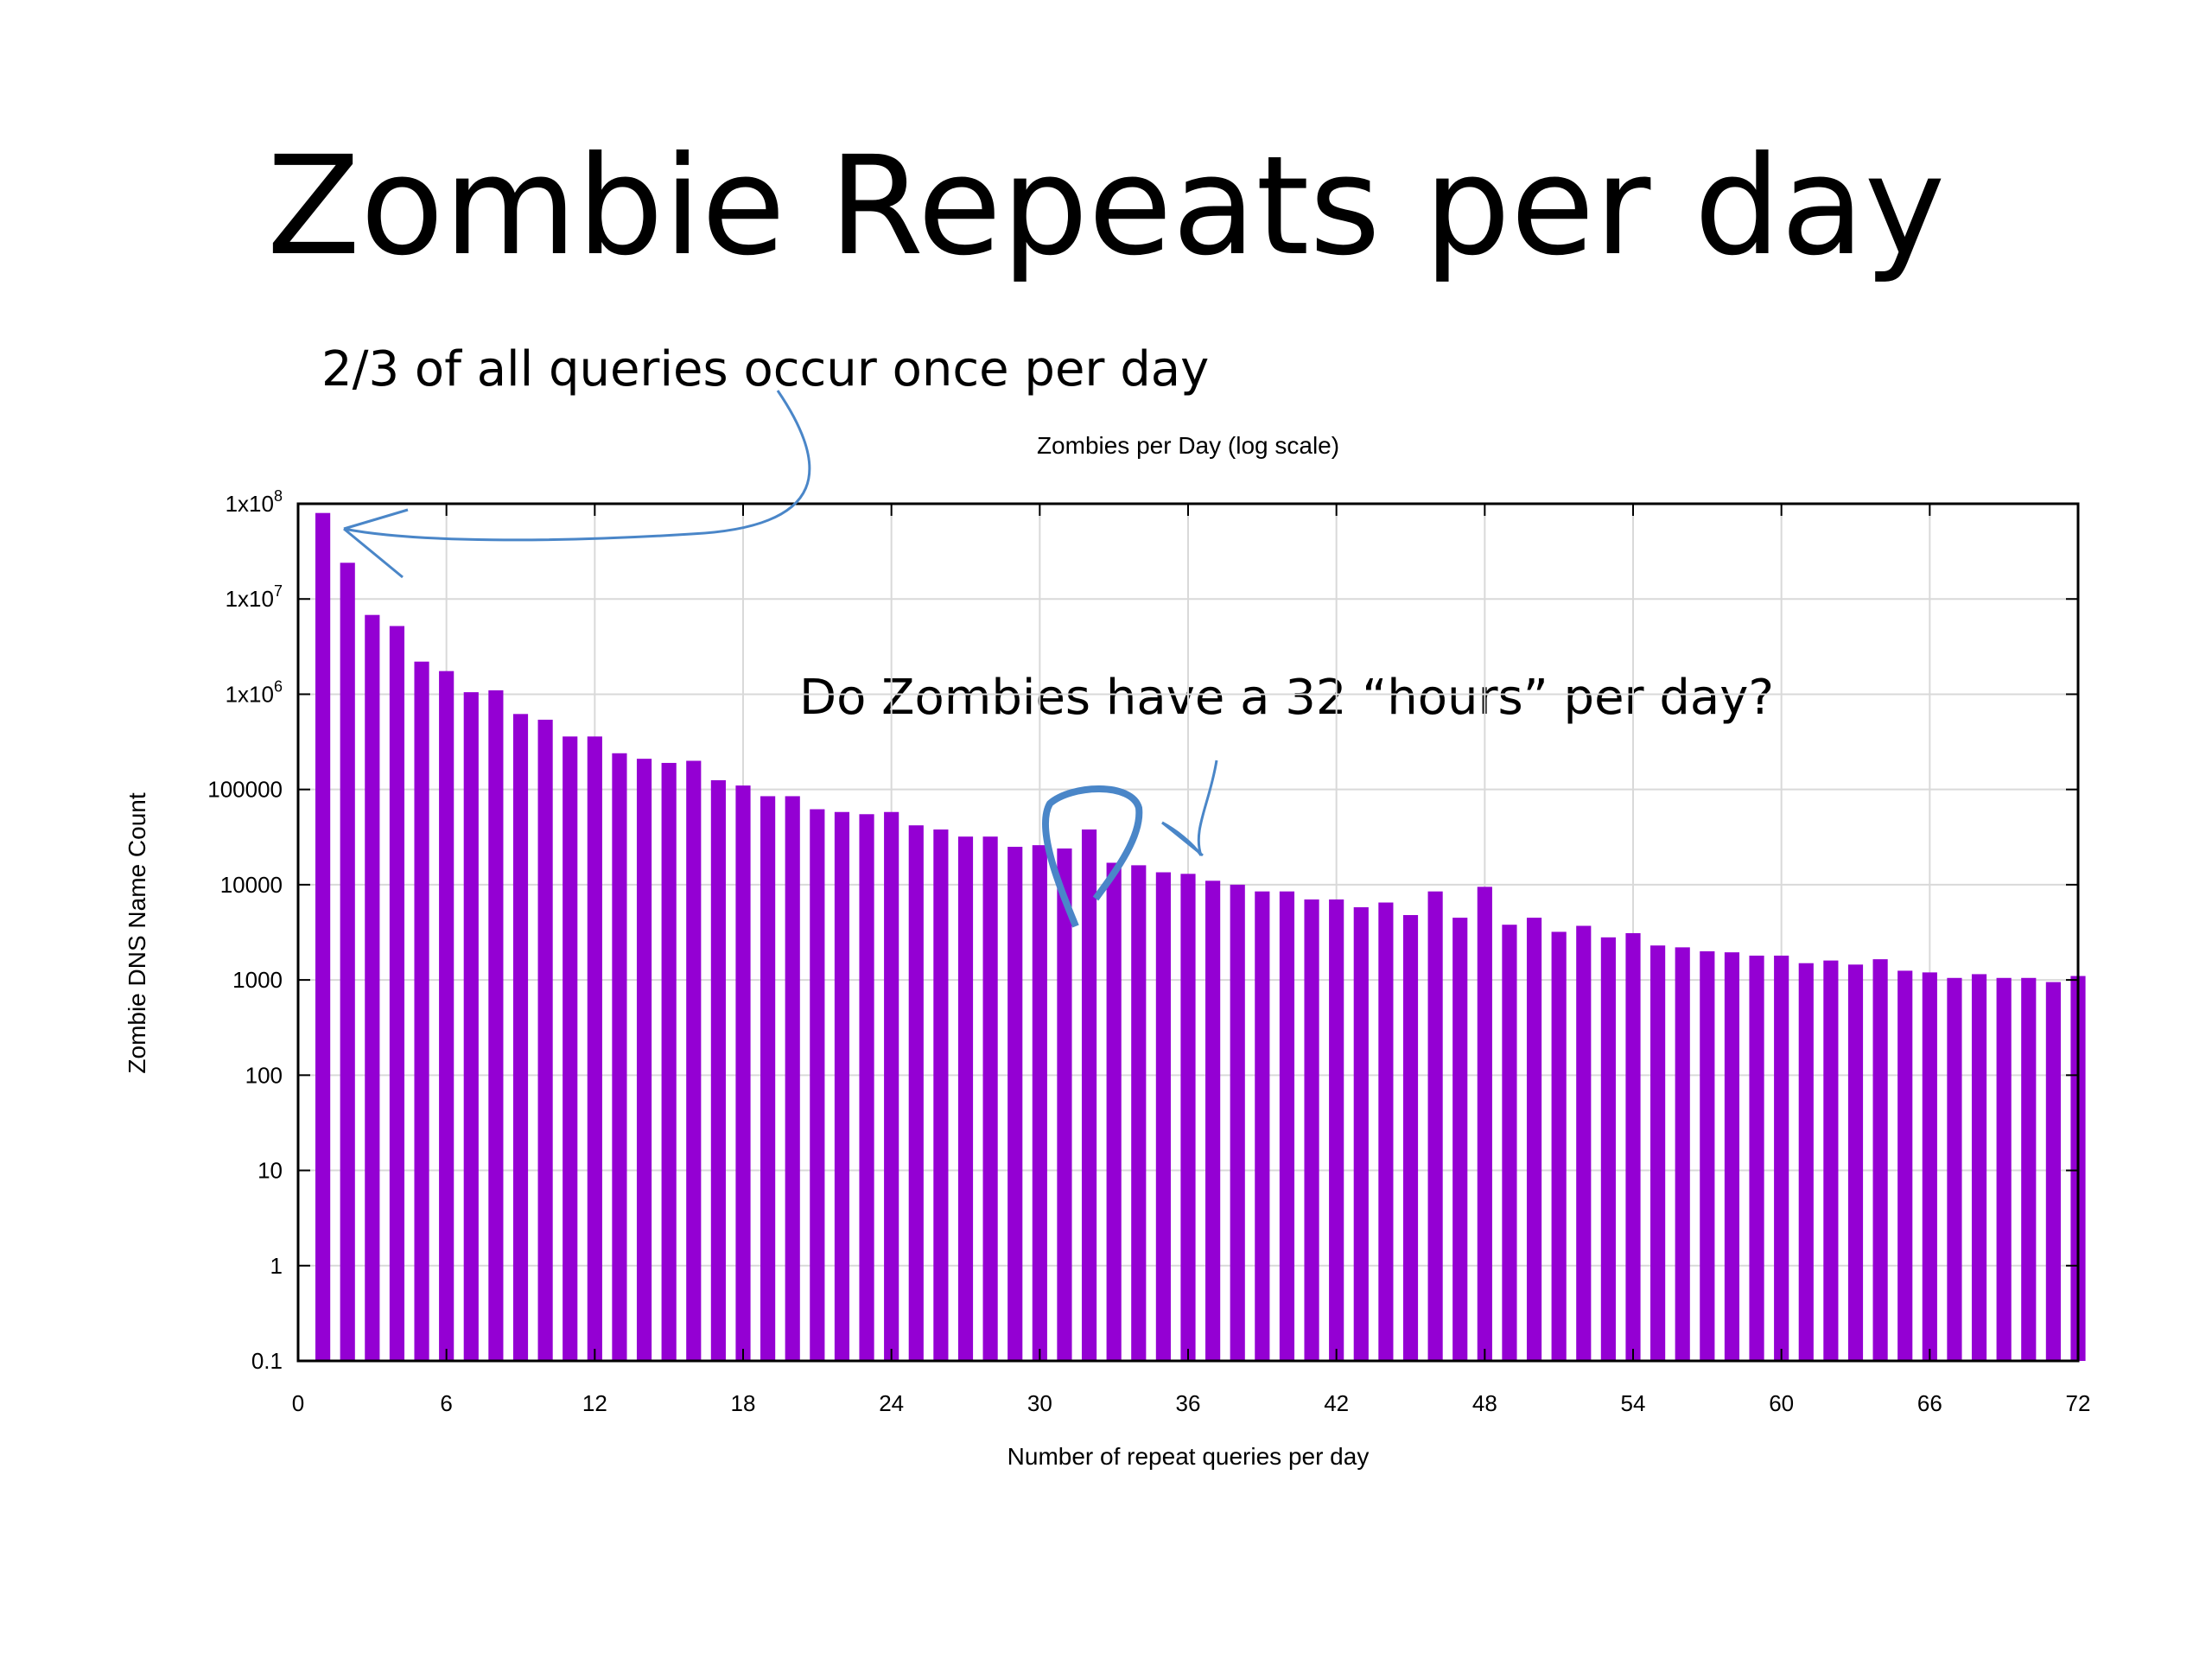 This screenshot has width=2212, height=1659. Describe the element at coordinates (1287, 698) in the screenshot. I see `annotation-32-hours: Do Zombies have a 32 “hours” per day?` at that location.